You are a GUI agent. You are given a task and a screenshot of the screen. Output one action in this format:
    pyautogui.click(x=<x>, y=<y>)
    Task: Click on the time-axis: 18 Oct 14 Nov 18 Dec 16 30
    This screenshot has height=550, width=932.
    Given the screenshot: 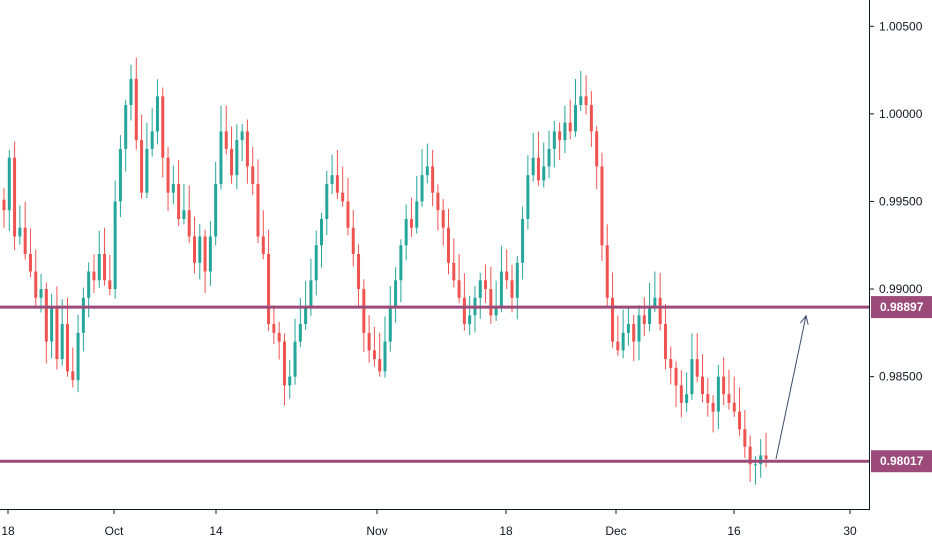 What is the action you would take?
    pyautogui.click(x=429, y=523)
    